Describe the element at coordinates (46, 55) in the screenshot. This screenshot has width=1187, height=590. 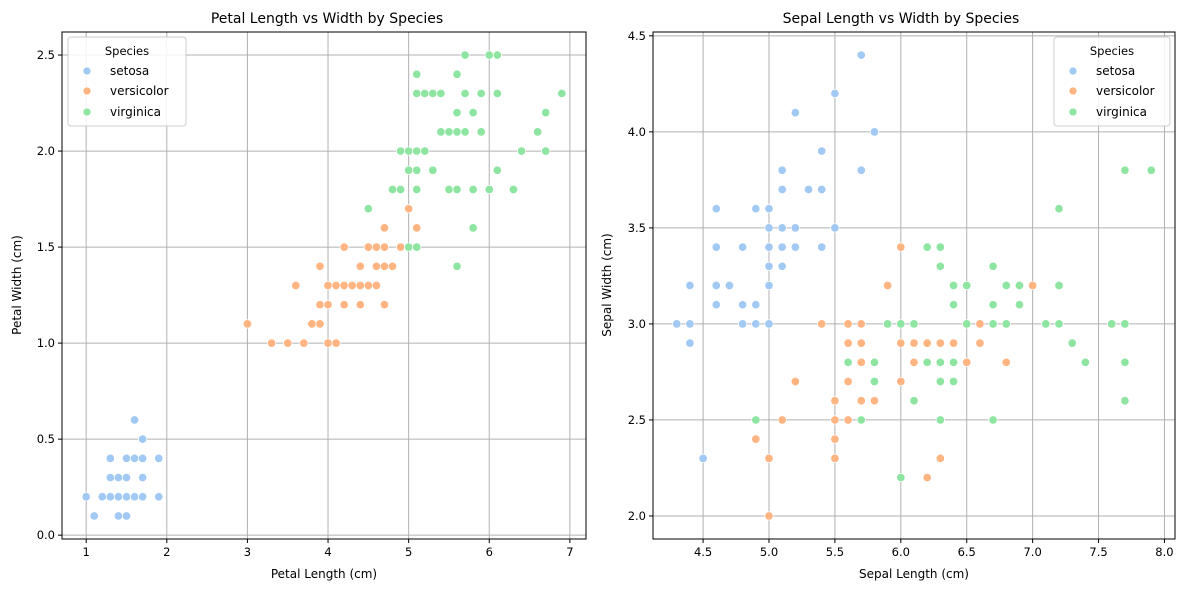
I see `petal-y-tick-label: 2.5` at that location.